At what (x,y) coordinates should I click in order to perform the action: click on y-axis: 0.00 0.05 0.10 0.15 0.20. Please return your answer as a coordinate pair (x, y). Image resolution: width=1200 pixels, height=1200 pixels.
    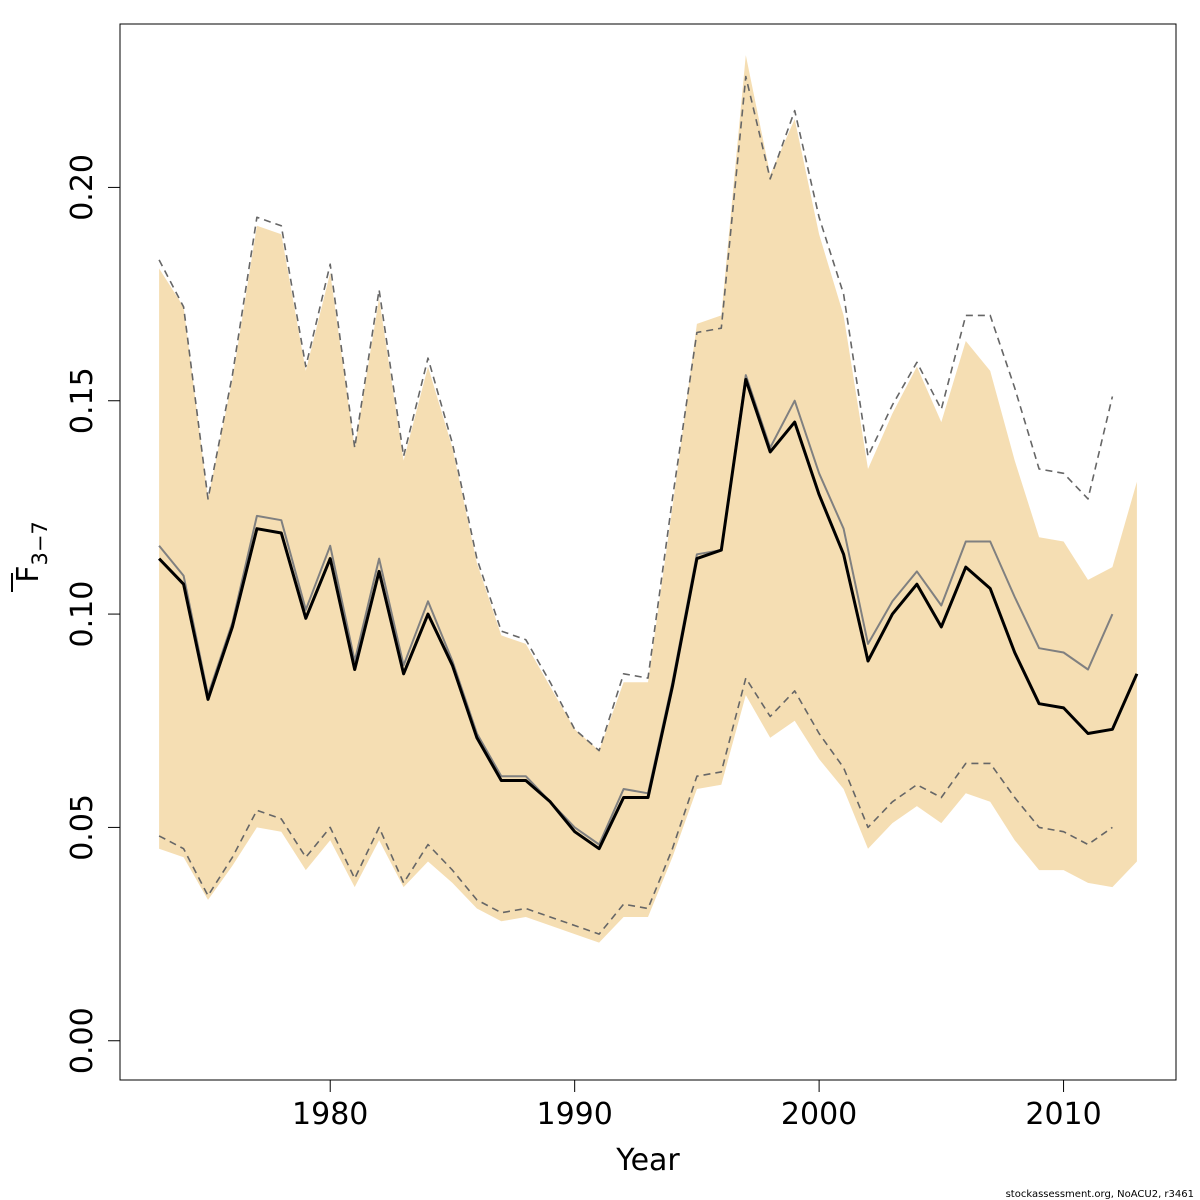
    Looking at the image, I should click on (93, 614).